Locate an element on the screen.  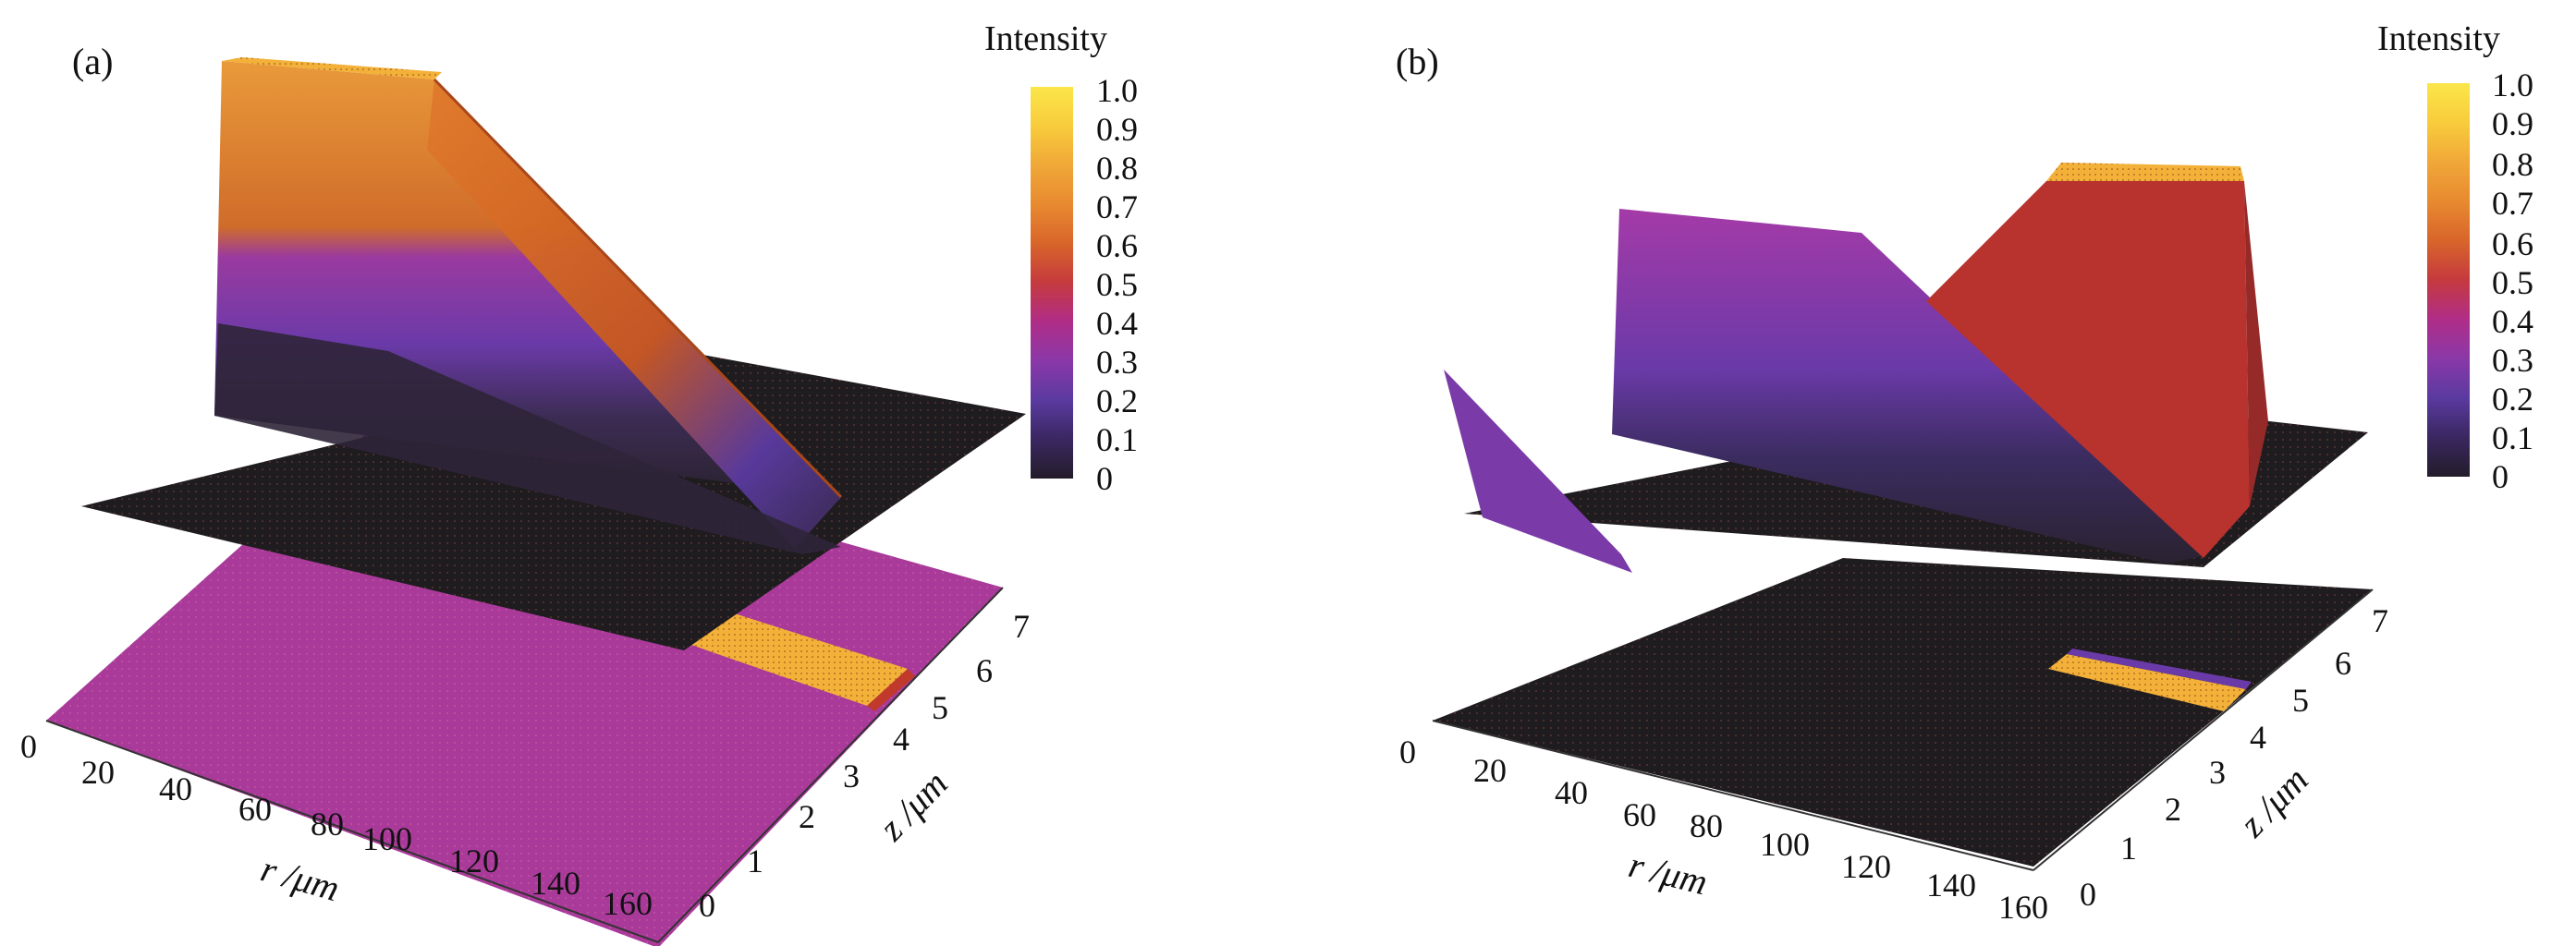
panel-label-b: (b) is located at coordinates (1417, 61).